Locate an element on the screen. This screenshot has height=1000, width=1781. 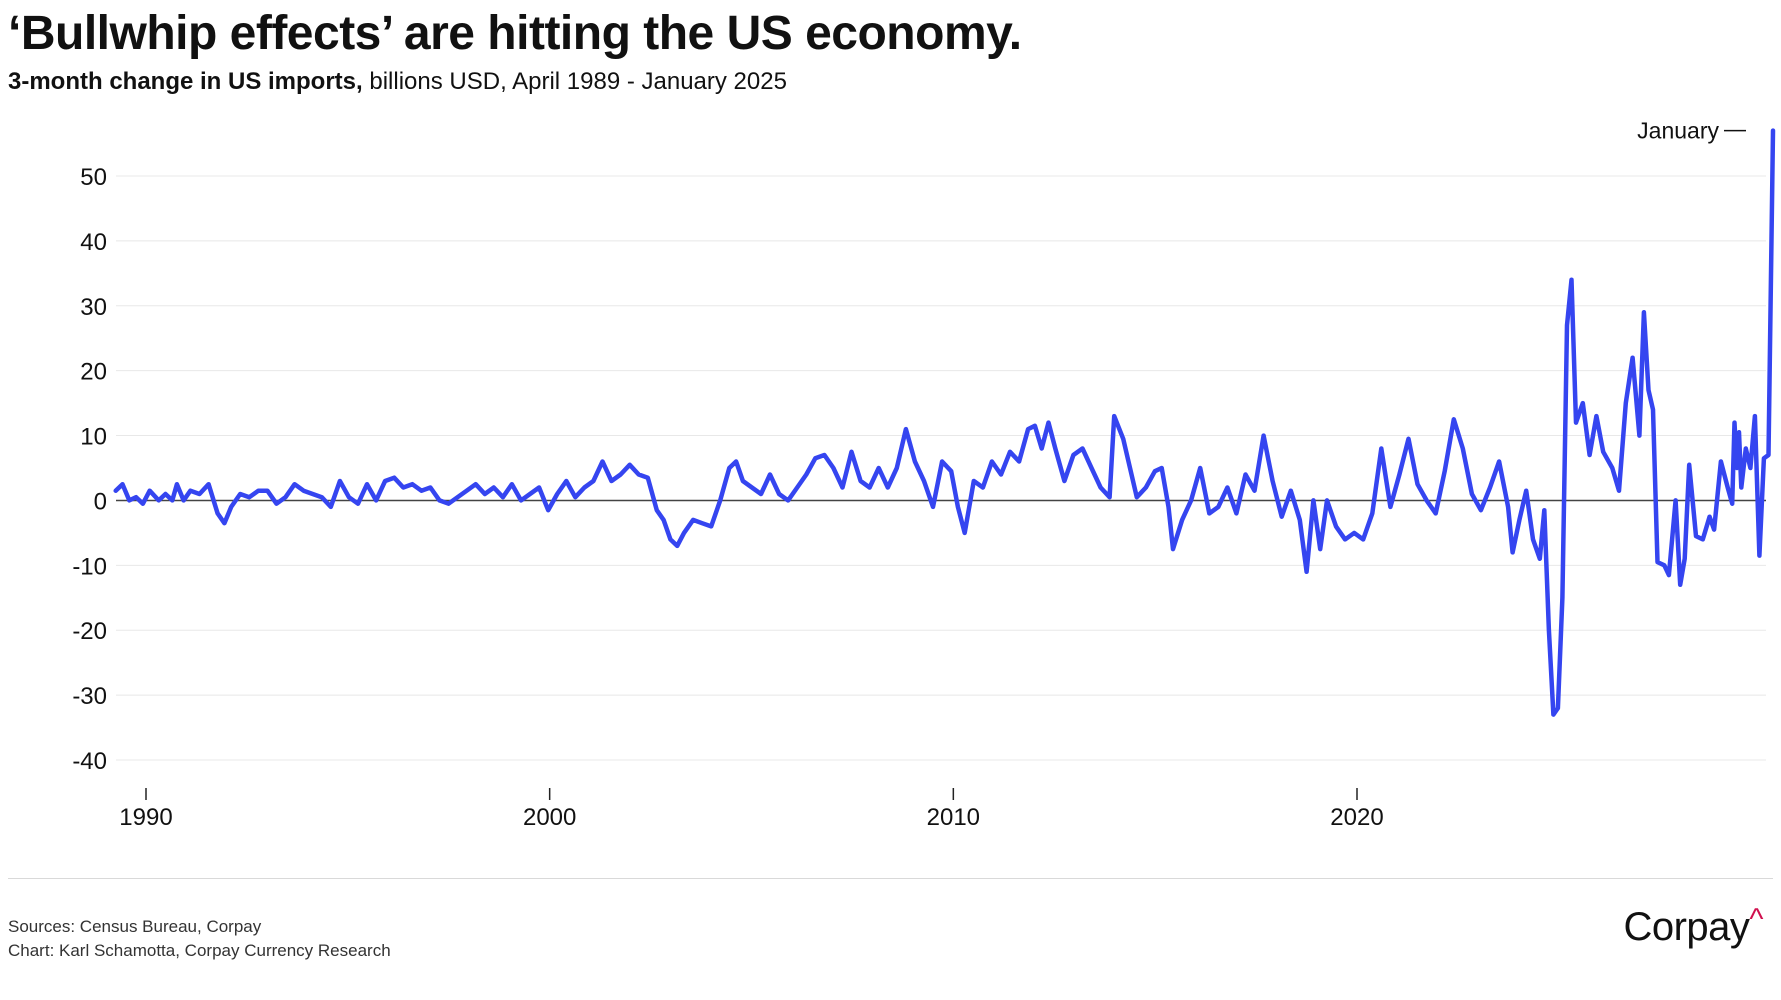
y-axis: 50 40 30 20 10 0 -10 -20 -30 -40 is located at coordinates (89, 469).